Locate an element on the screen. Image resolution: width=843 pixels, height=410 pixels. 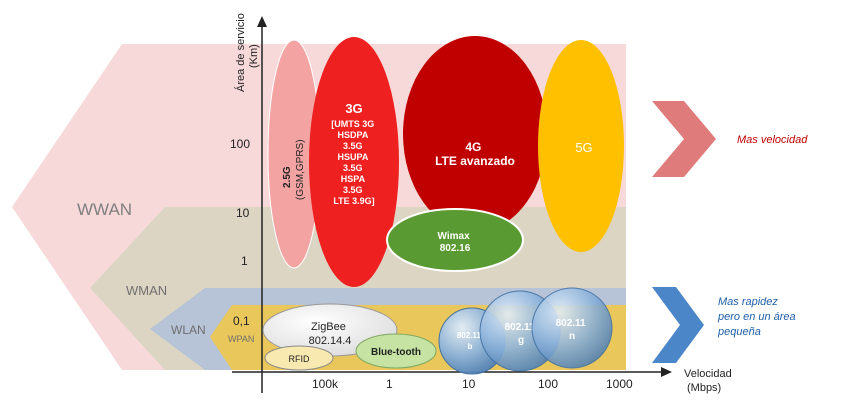
tech-wifi-802-11b-label: 802.11 b is located at coordinates (470, 341).